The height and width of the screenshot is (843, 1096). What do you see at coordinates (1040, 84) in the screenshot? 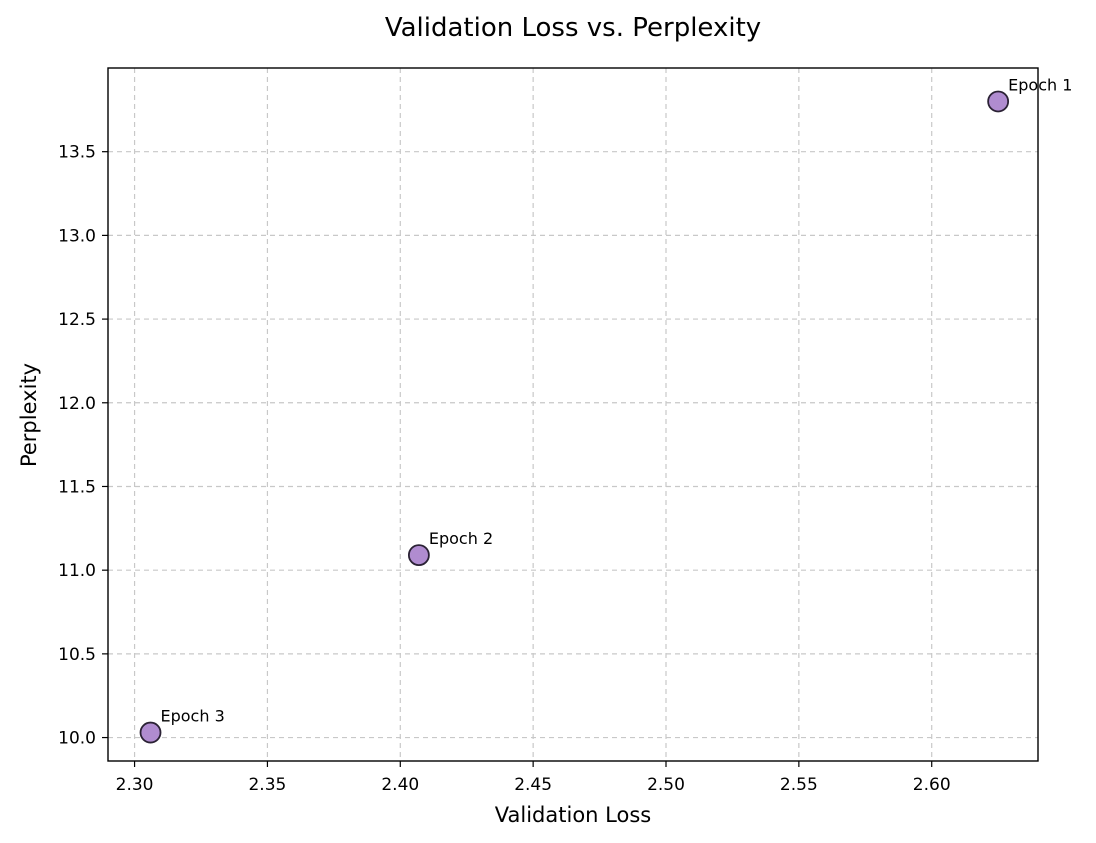
I see `point-annotation: Epoch 1` at bounding box center [1040, 84].